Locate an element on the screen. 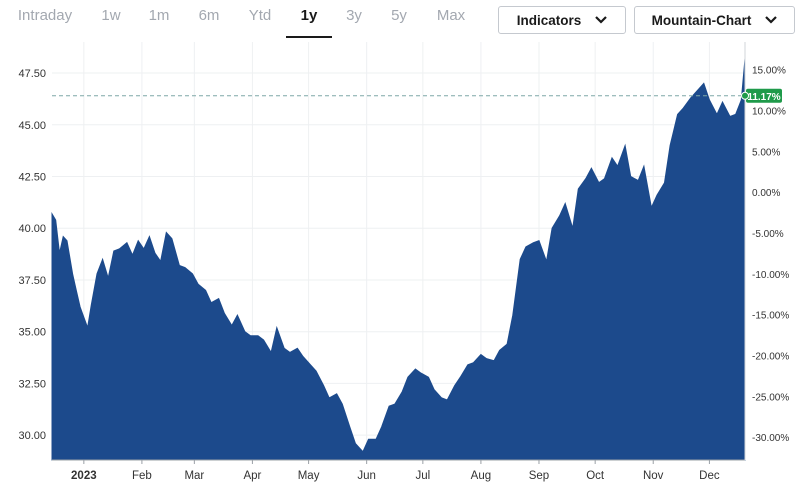  range-tab-5y: 5y is located at coordinates (399, 15).